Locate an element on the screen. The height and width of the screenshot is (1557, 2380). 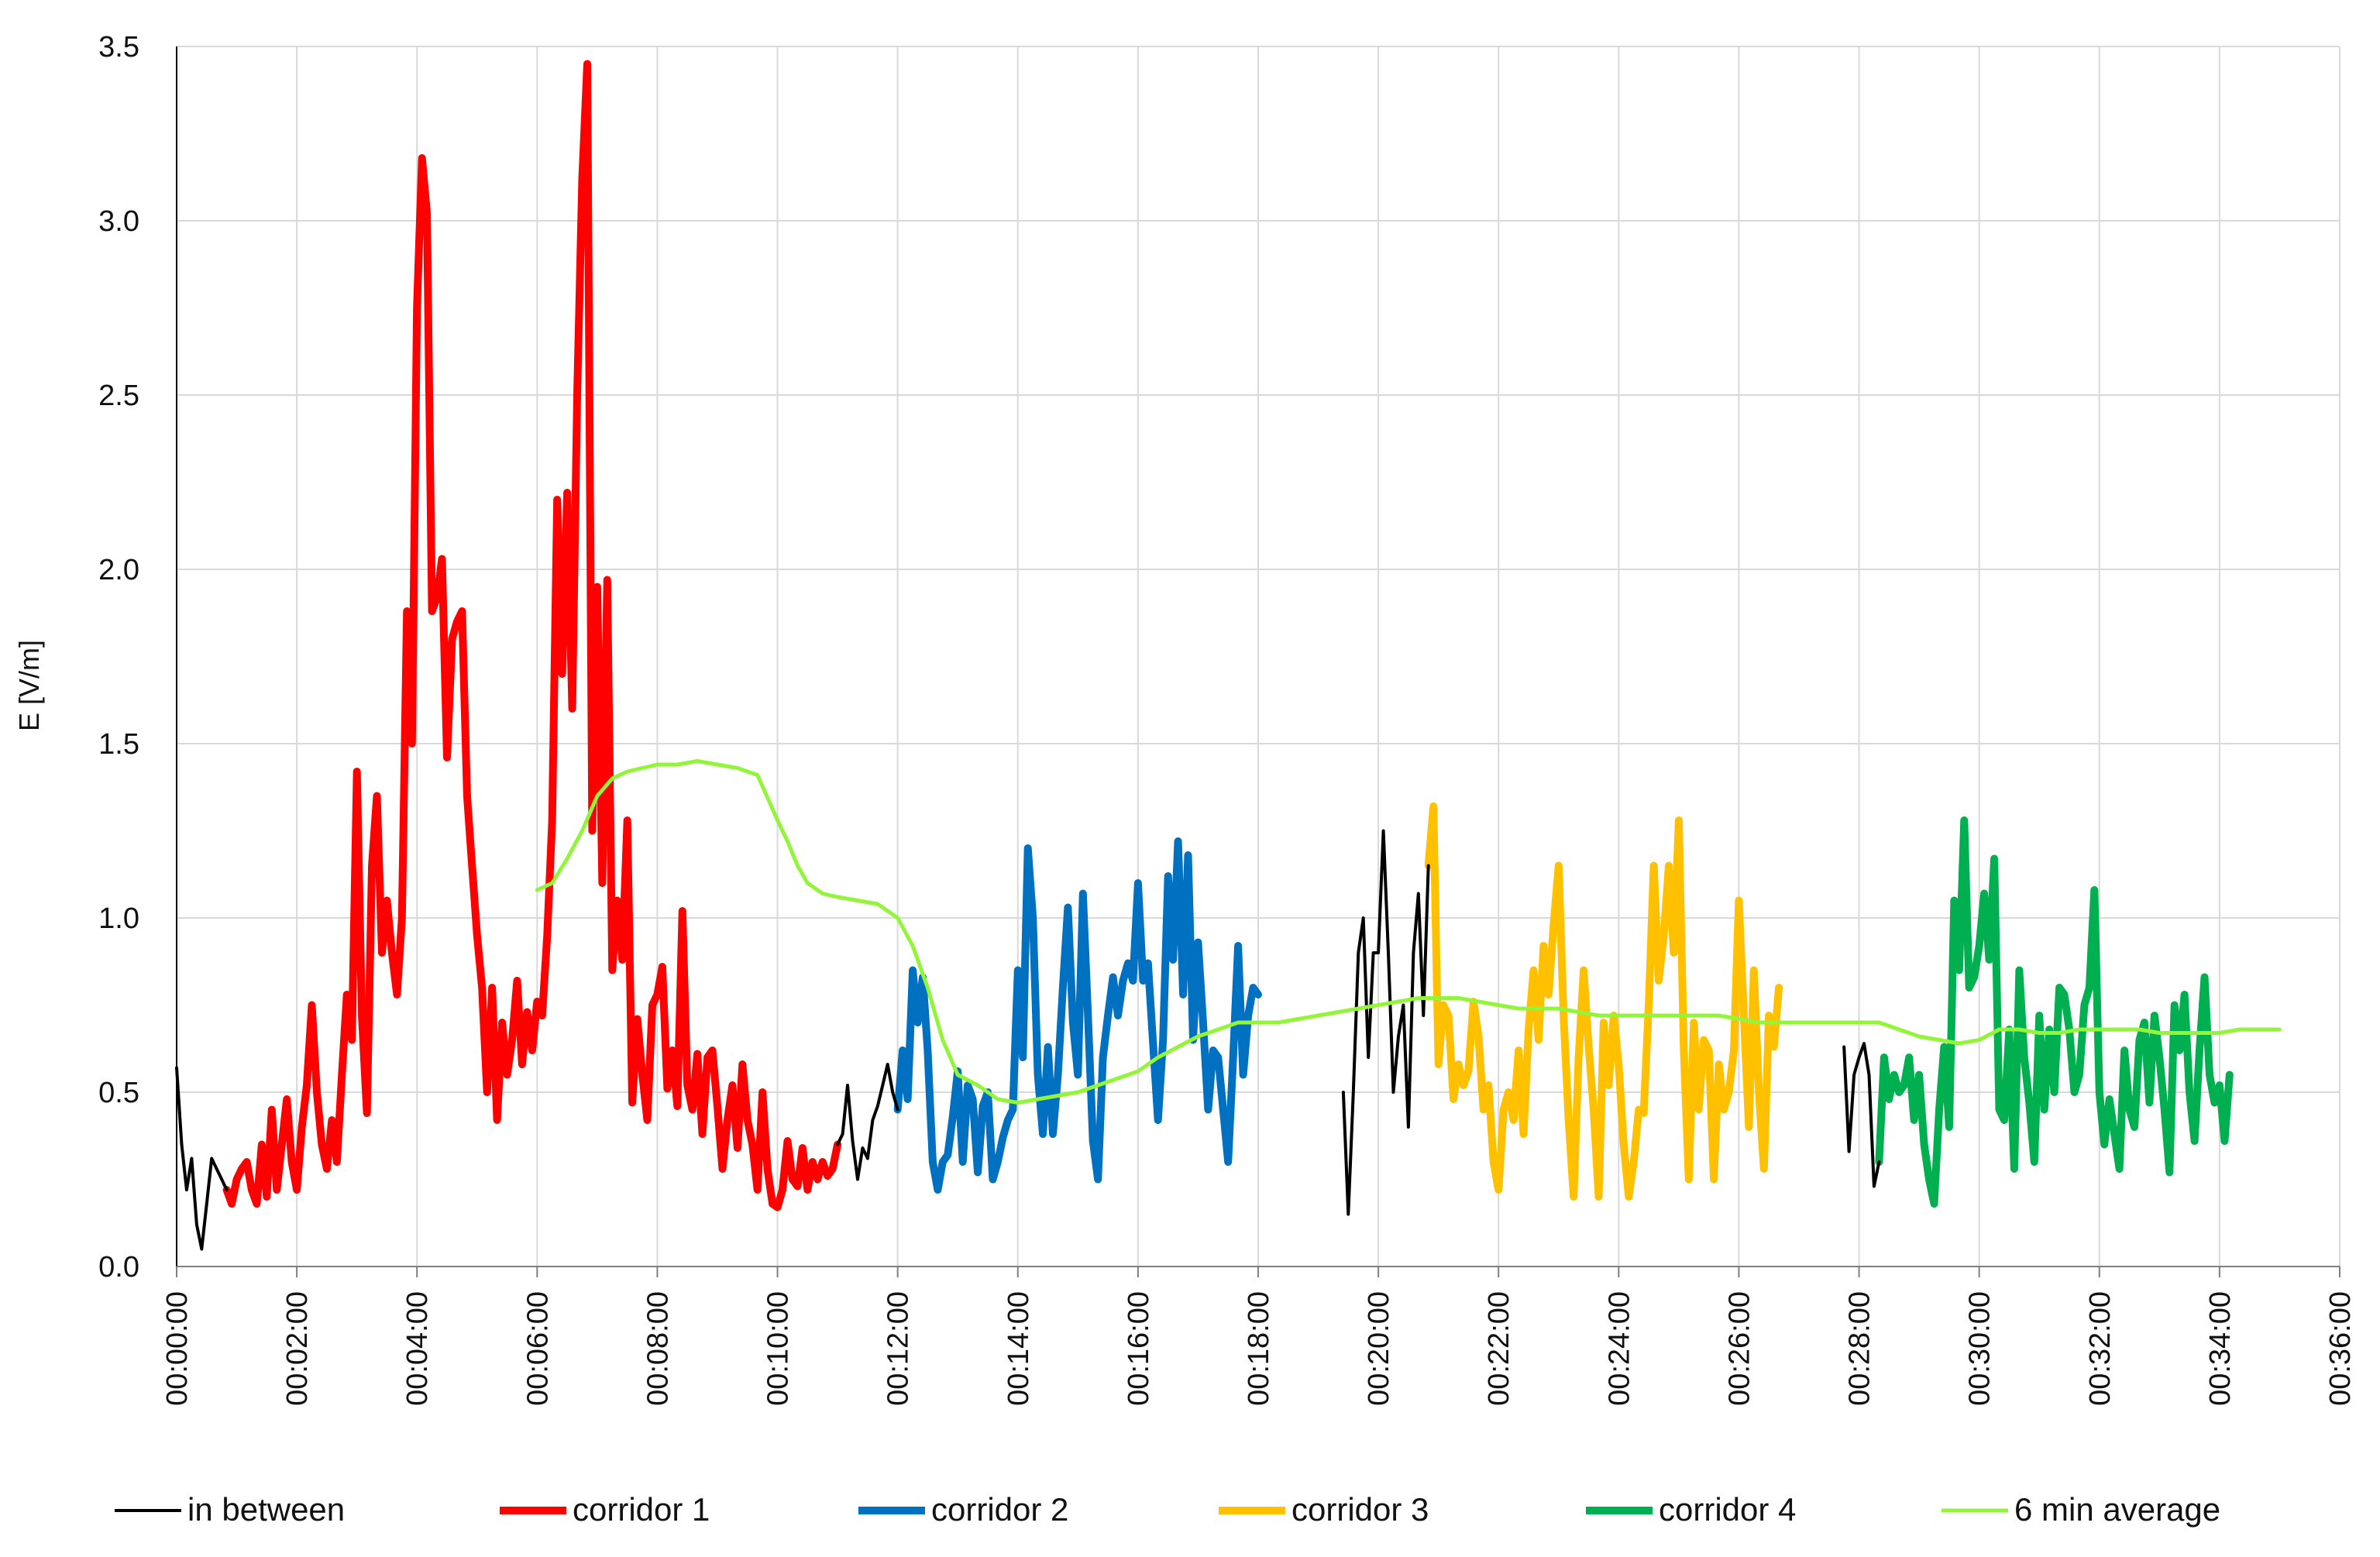
x-tick-label: 00:12:00 is located at coordinates (898, 1348).